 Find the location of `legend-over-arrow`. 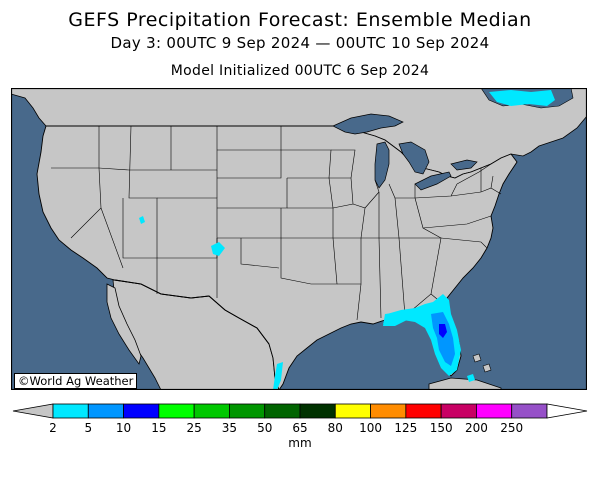

legend-over-arrow is located at coordinates (567, 411).